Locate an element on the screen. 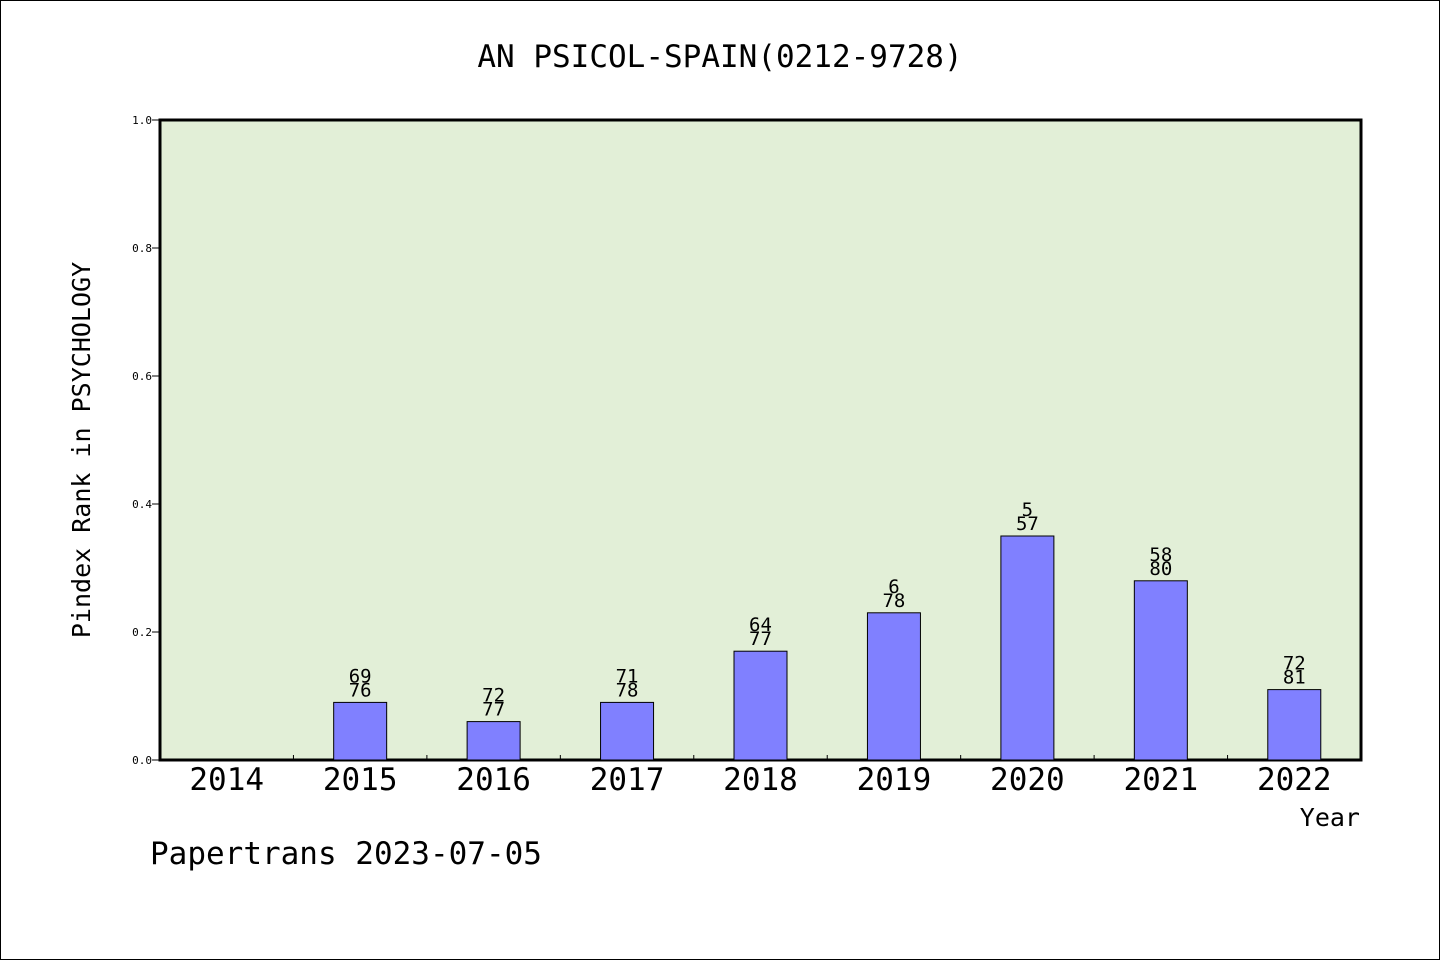  x-tick-label: 2018 is located at coordinates (760, 780).